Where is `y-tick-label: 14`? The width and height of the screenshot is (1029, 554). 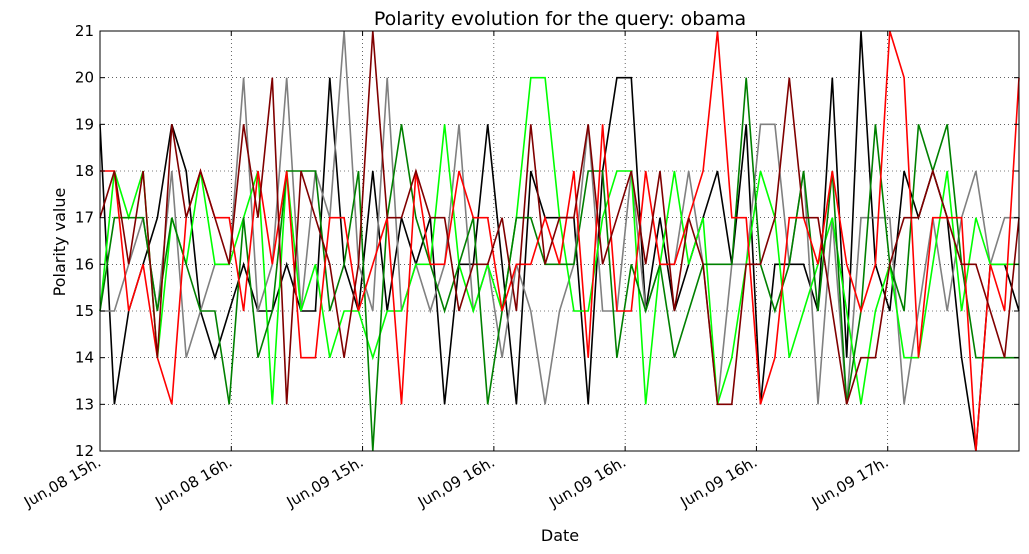
y-tick-label: 14 is located at coordinates (84, 358).